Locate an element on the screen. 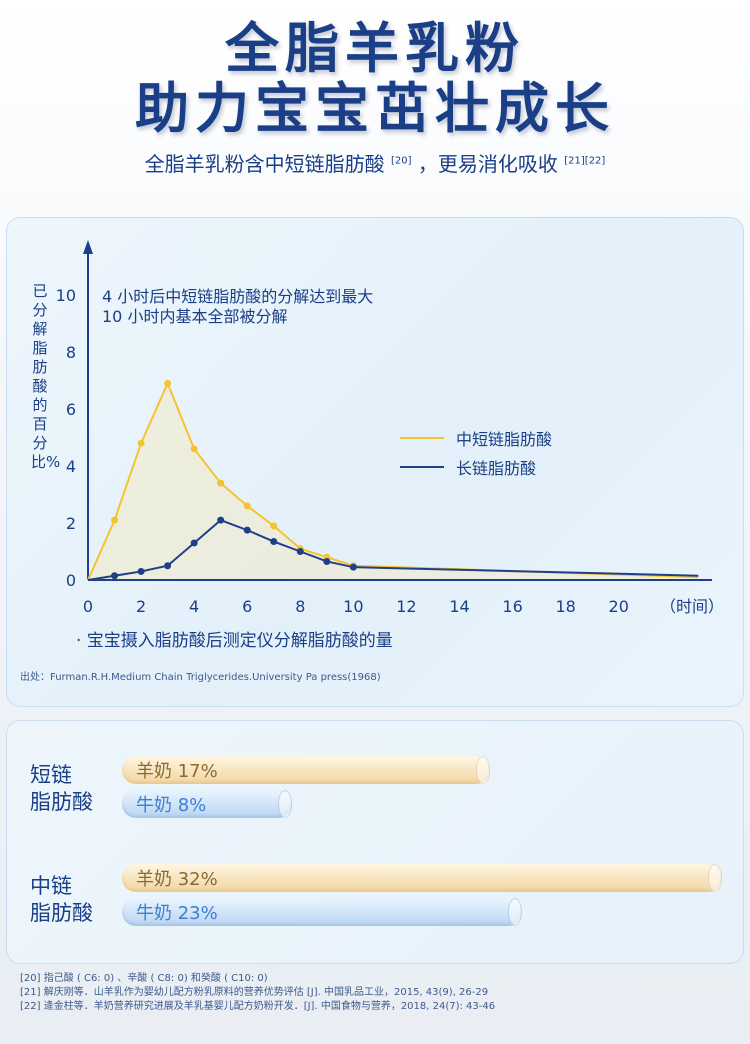 This screenshot has width=750, height=1044. x-tick-label: 12 is located at coordinates (406, 606).